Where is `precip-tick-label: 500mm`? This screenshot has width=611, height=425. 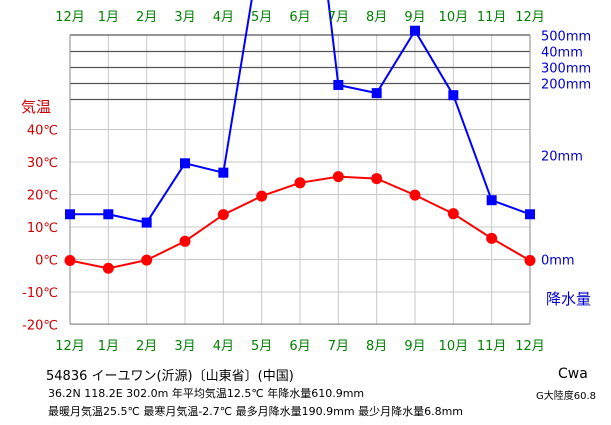
precip-tick-label: 500mm is located at coordinates (566, 37).